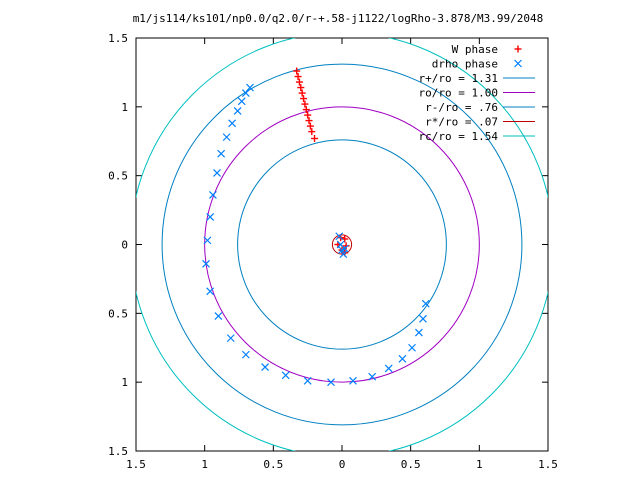  I want to click on legend-label: r*/ro = .07, so click(461, 122).